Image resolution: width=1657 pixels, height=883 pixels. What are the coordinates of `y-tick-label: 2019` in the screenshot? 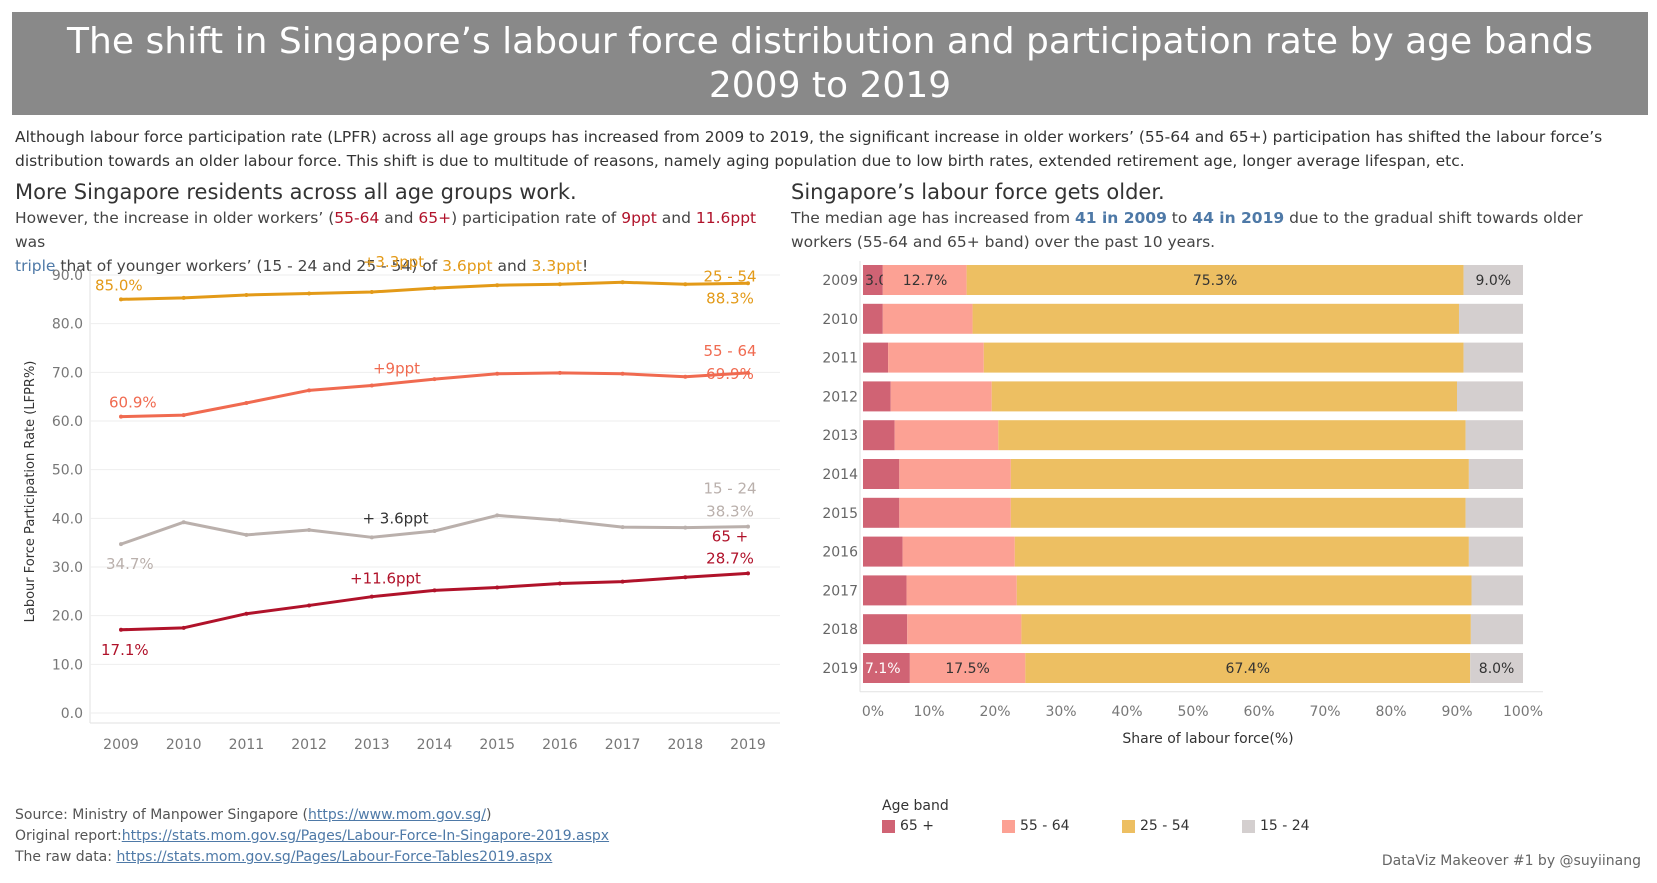 It's located at (840, 669).